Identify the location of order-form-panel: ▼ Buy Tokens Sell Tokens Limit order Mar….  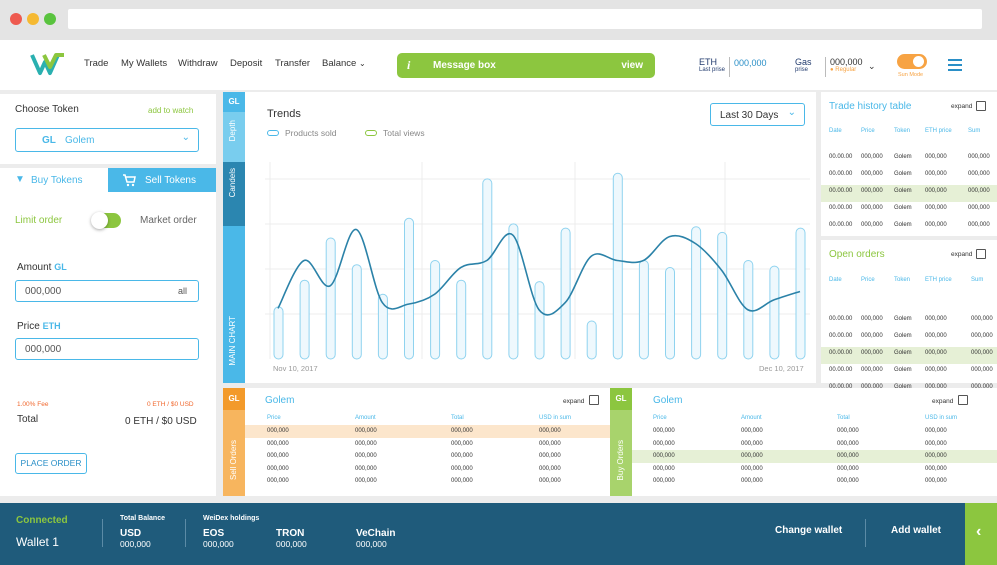
(108, 332).